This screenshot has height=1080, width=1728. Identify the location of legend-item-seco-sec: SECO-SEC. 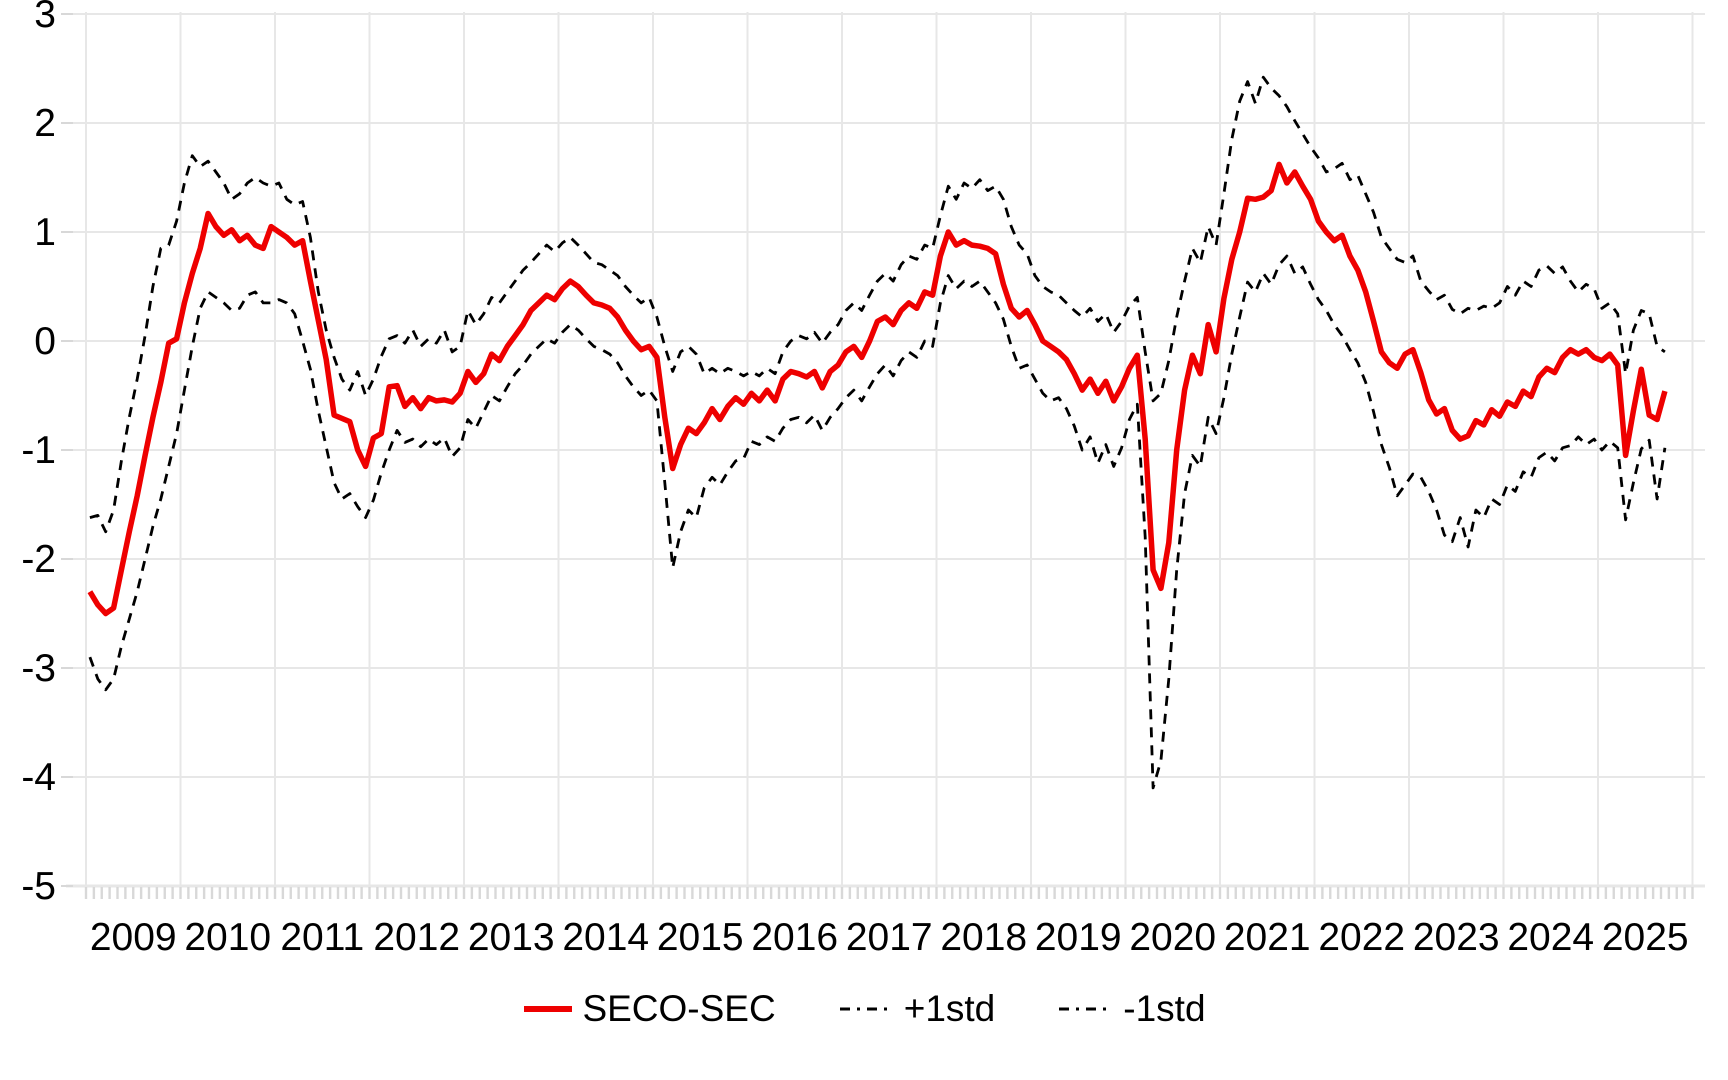
(649, 1009).